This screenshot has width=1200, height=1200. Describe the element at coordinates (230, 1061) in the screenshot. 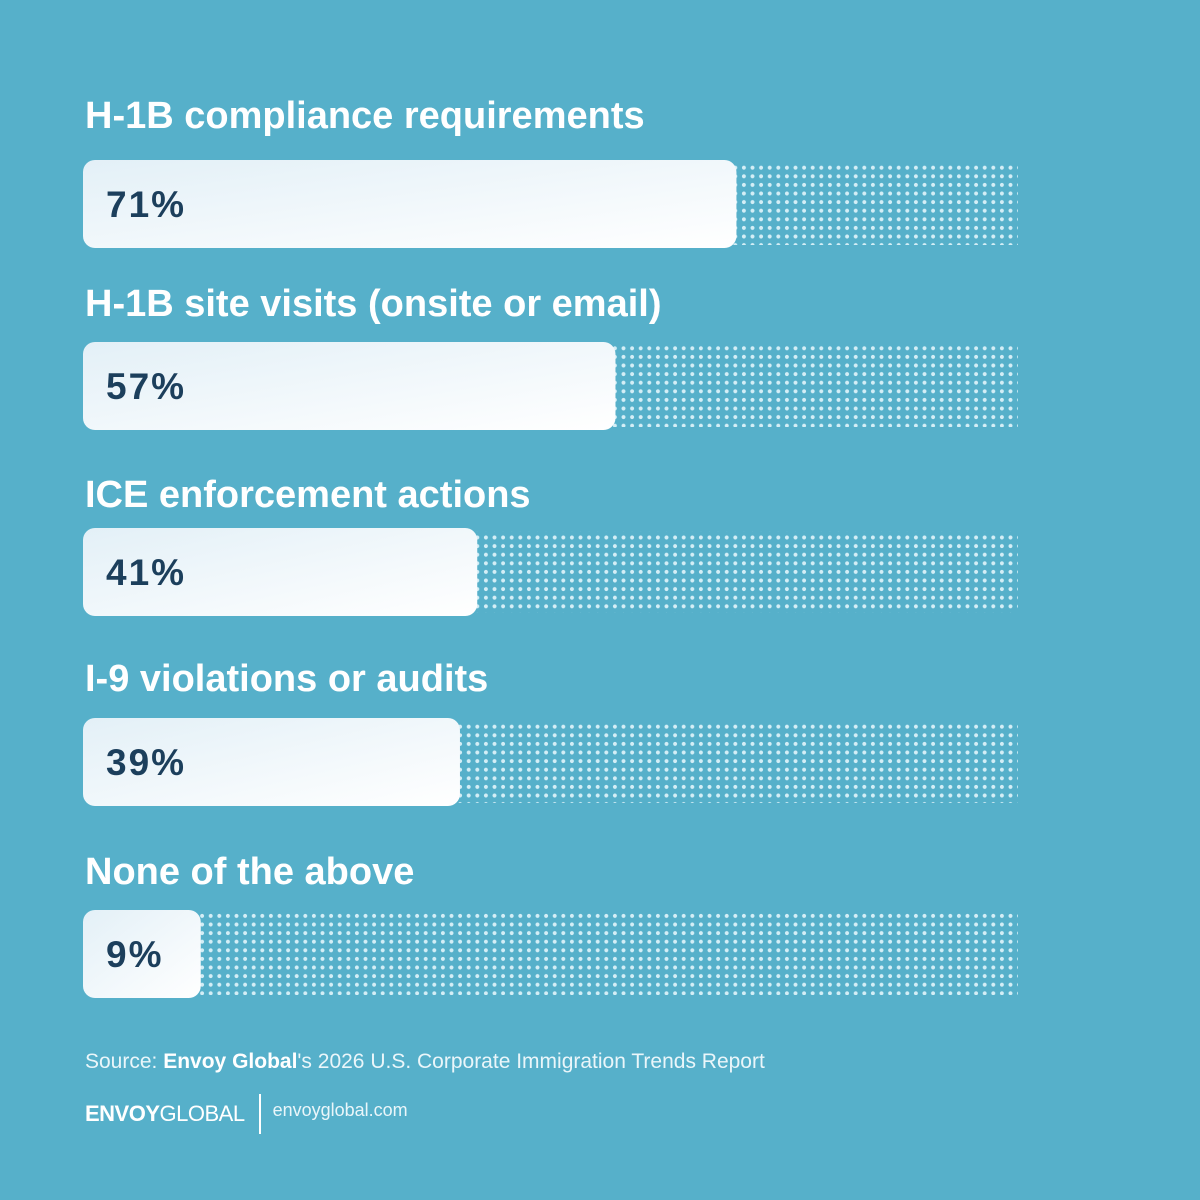

I see `source-brand: Envoy Global` at that location.